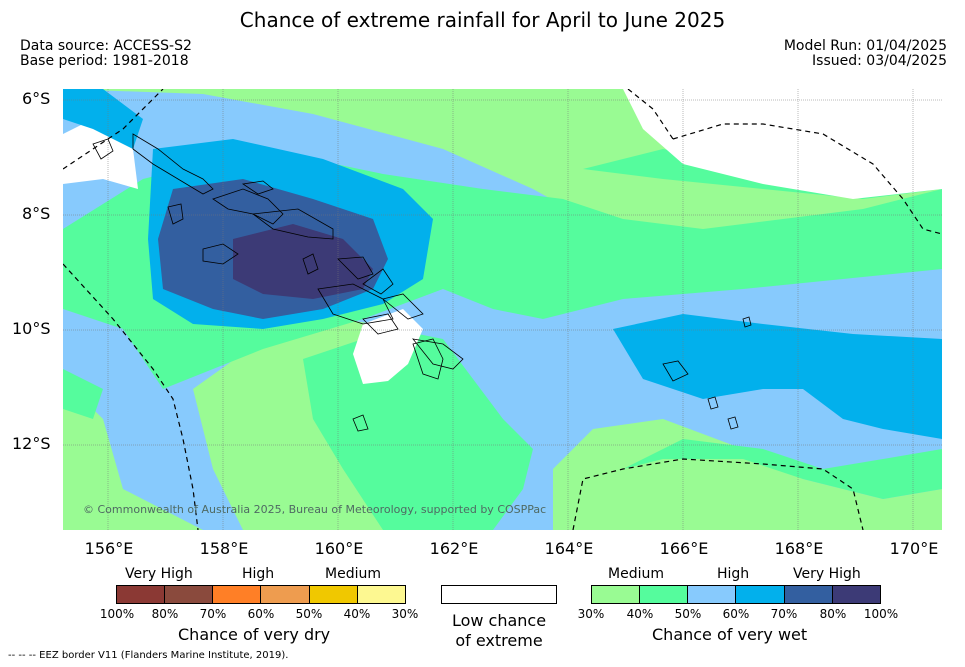  Describe the element at coordinates (428, 359) in the screenshot. I see `island-rennell` at that location.